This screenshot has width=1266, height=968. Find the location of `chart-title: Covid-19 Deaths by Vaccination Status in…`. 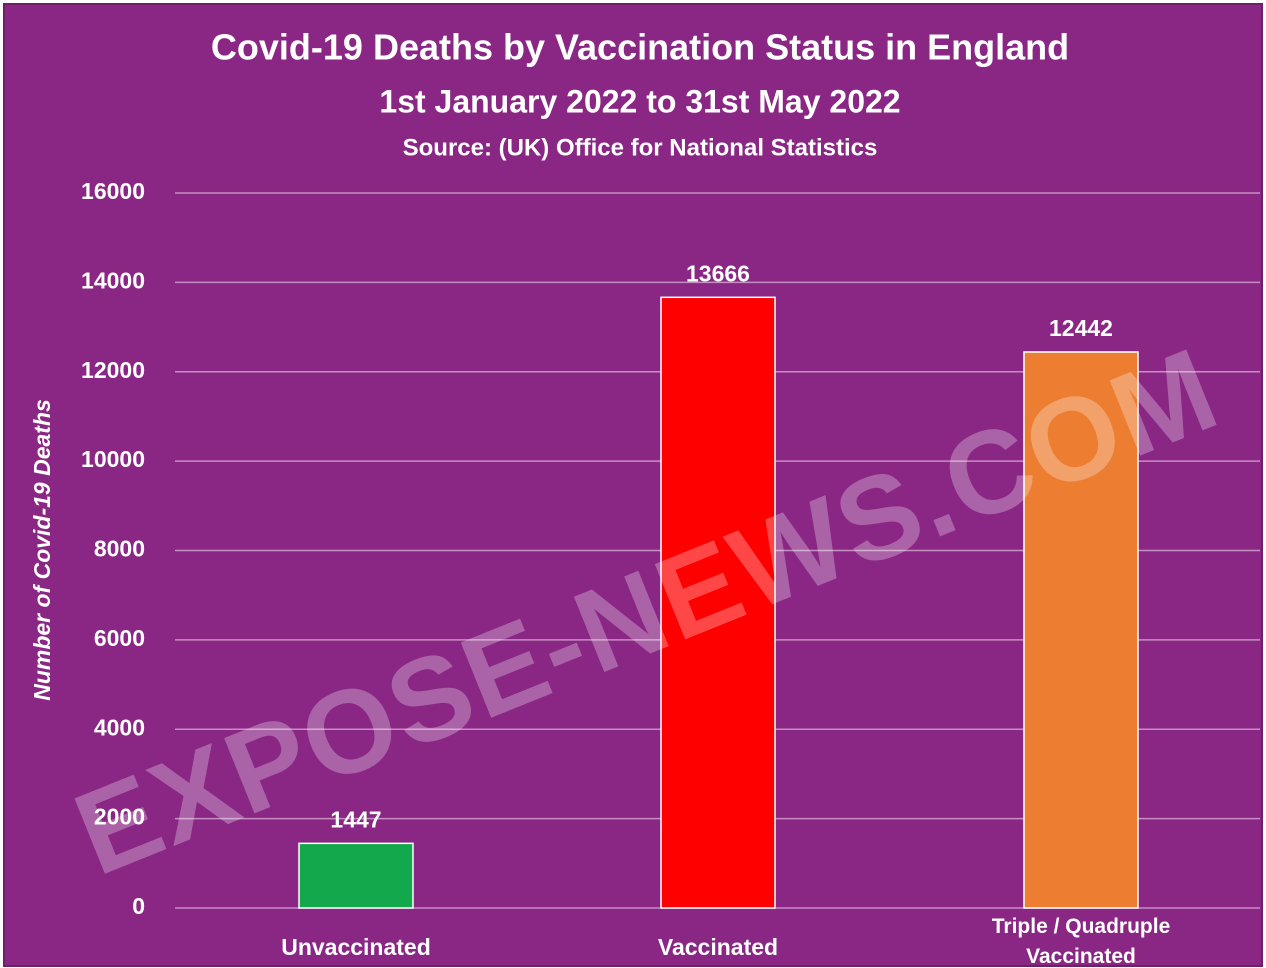

chart-title: Covid-19 Deaths by Vaccination Status in… is located at coordinates (640, 47).